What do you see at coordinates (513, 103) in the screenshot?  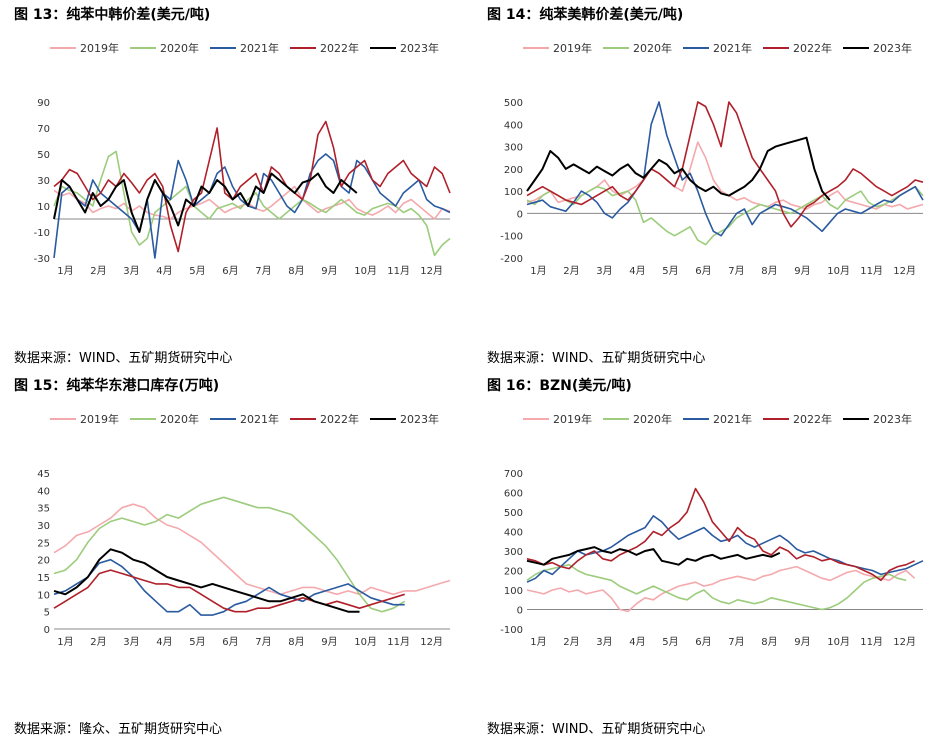 I see `y-tick-label: 500` at bounding box center [513, 103].